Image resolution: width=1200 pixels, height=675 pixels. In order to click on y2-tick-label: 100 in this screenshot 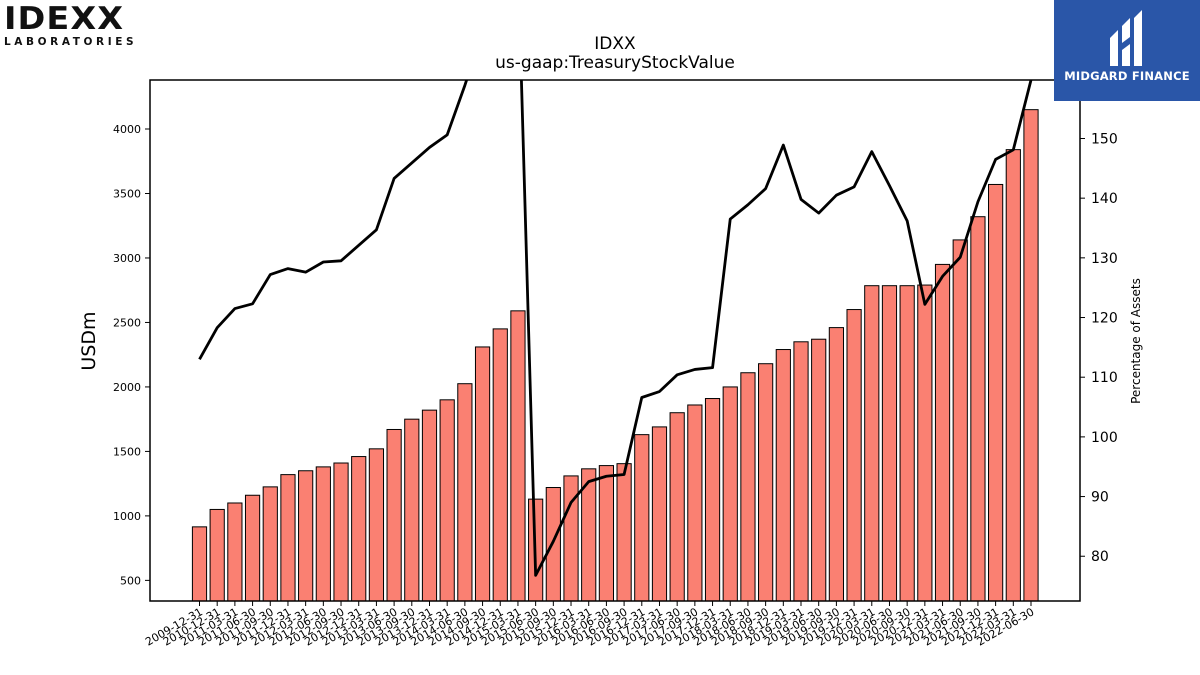, I will do `click(1104, 438)`.